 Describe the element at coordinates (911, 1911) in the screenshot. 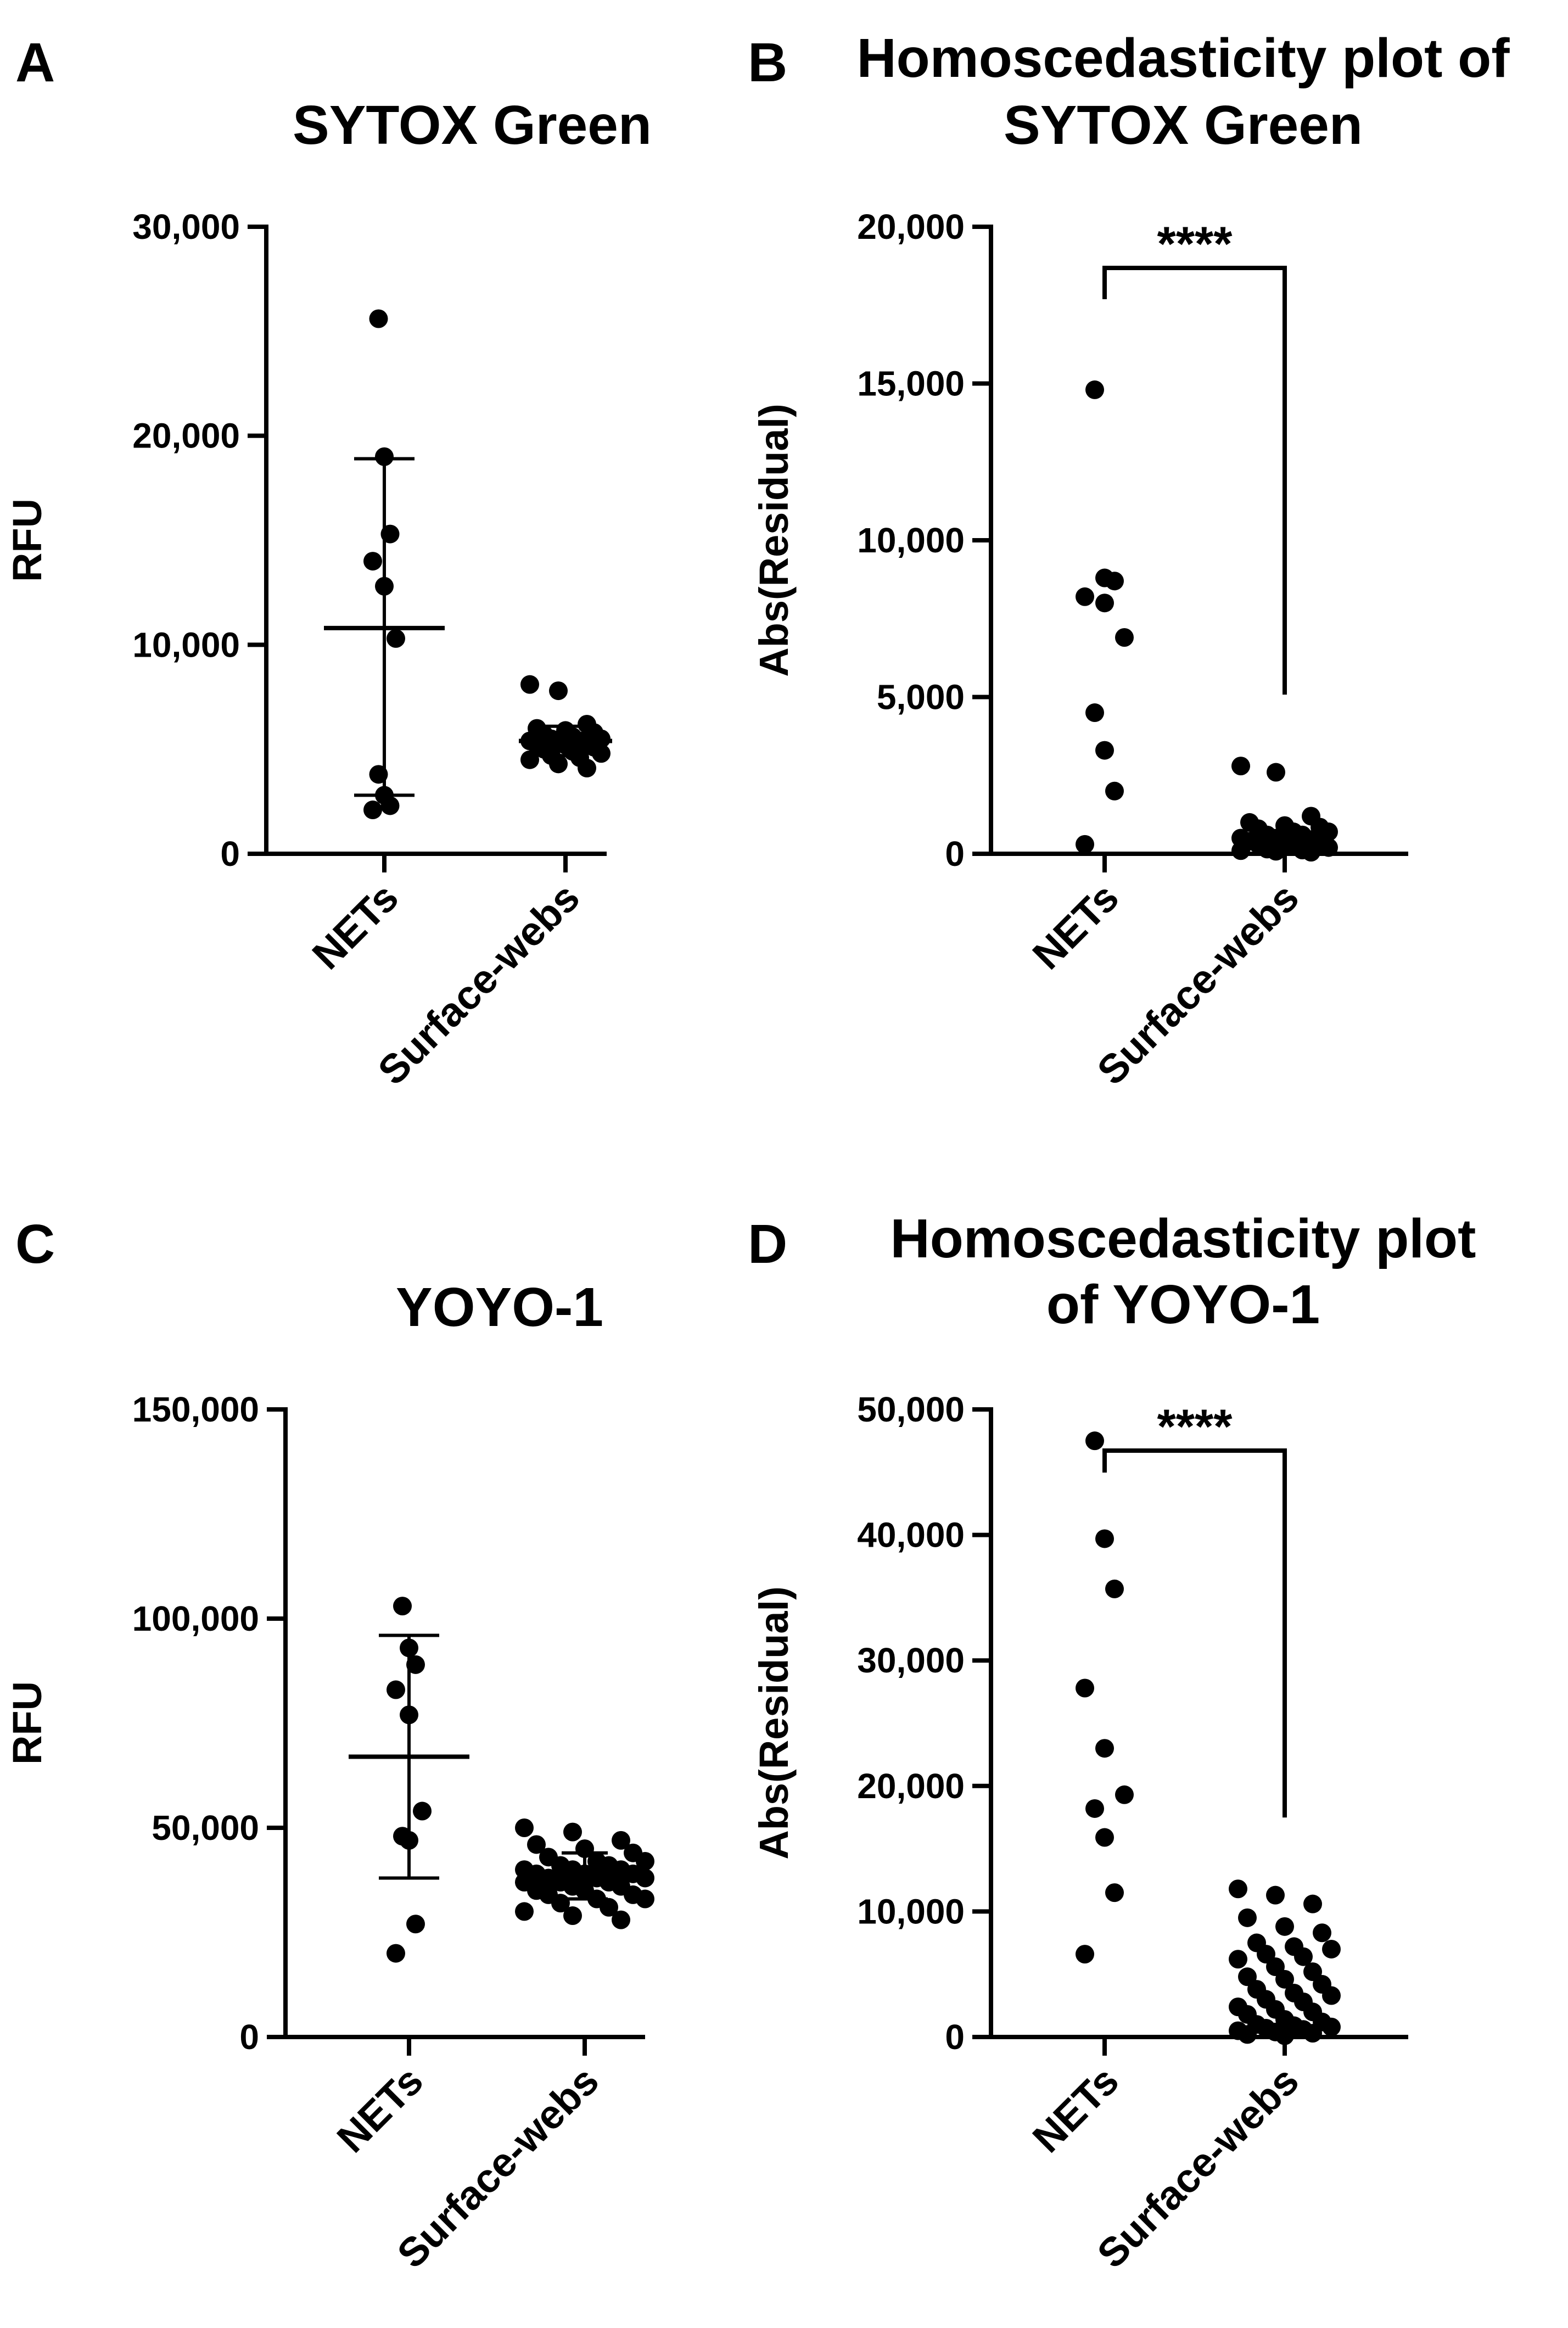

I see `panel-d-y-tick-label: 10,000` at that location.